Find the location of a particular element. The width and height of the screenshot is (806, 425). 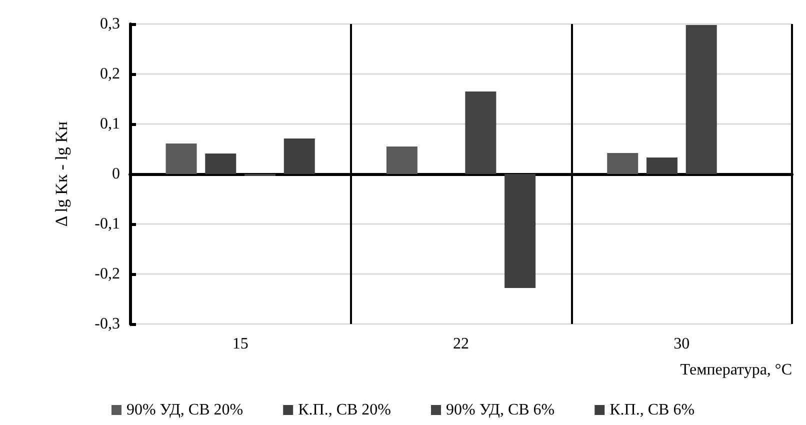

y-tick-label: -0,2 is located at coordinates (107, 274).